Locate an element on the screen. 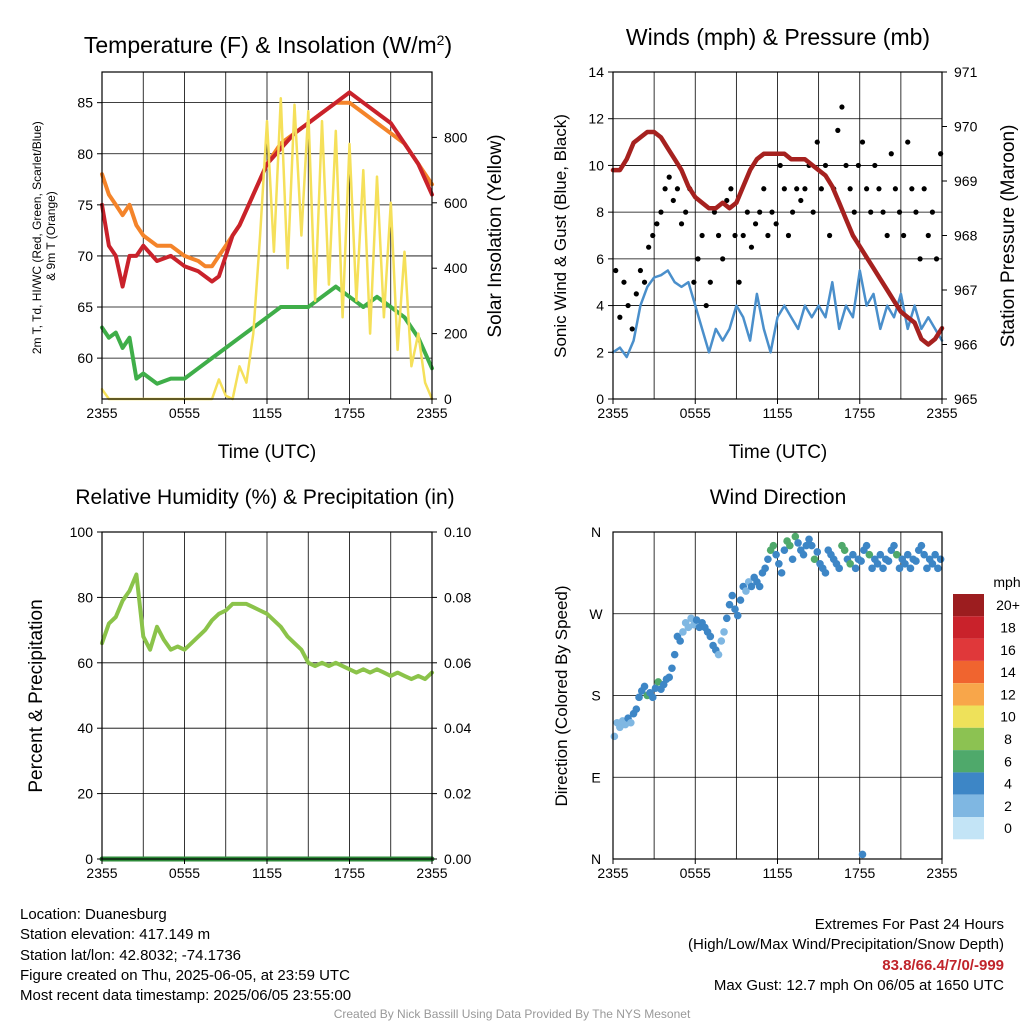  y2-tick-label: 971 is located at coordinates (966, 72).